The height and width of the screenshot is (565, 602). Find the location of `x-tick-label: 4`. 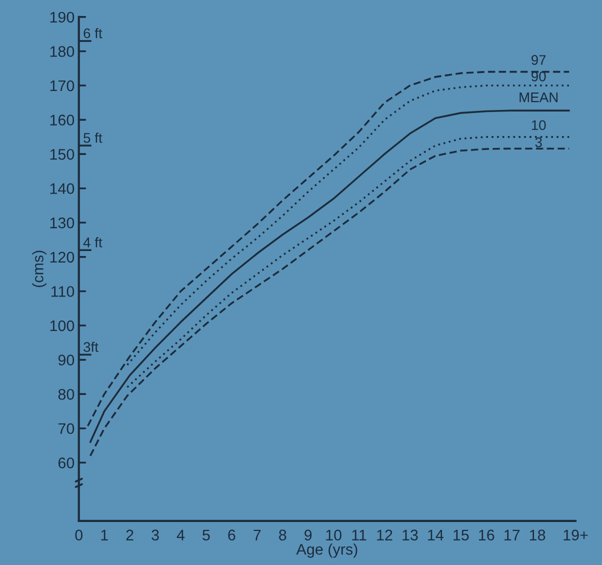

x-tick-label: 4 is located at coordinates (180, 535).